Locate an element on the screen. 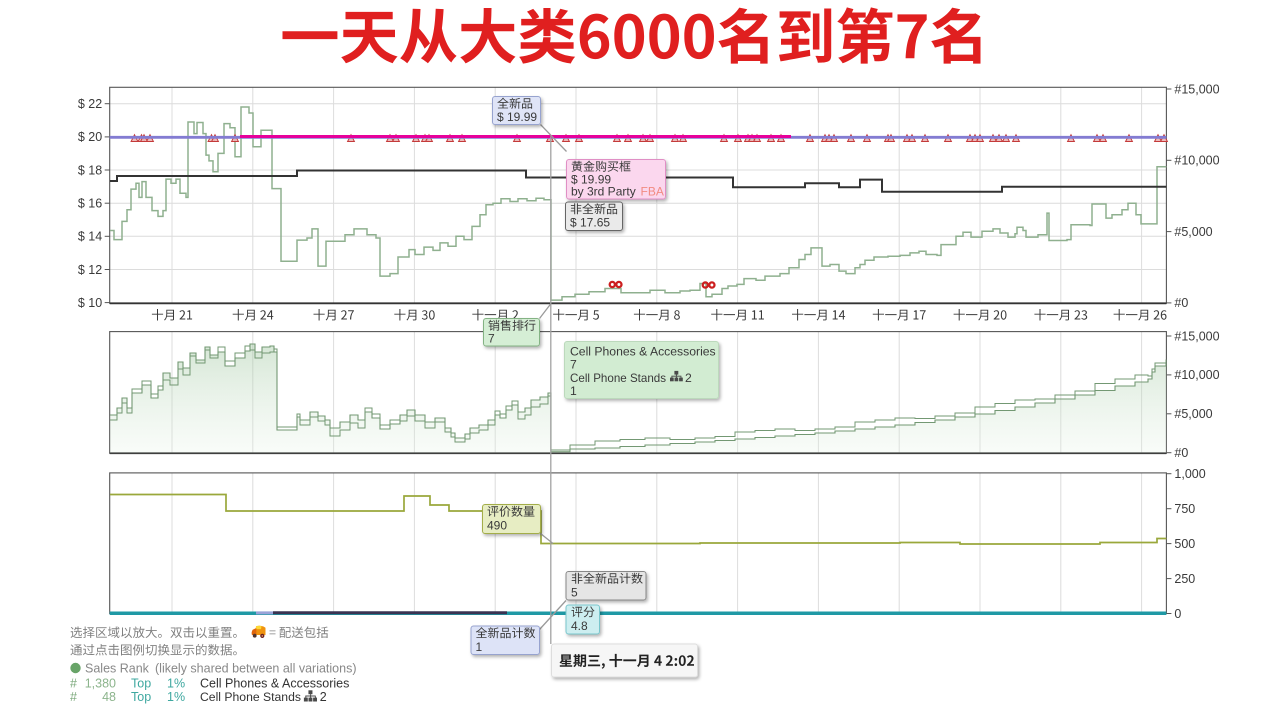 The height and width of the screenshot is (713, 1267). svg-text:(likely shared between all var: (likely shared between all variations) is located at coordinates (255, 668).